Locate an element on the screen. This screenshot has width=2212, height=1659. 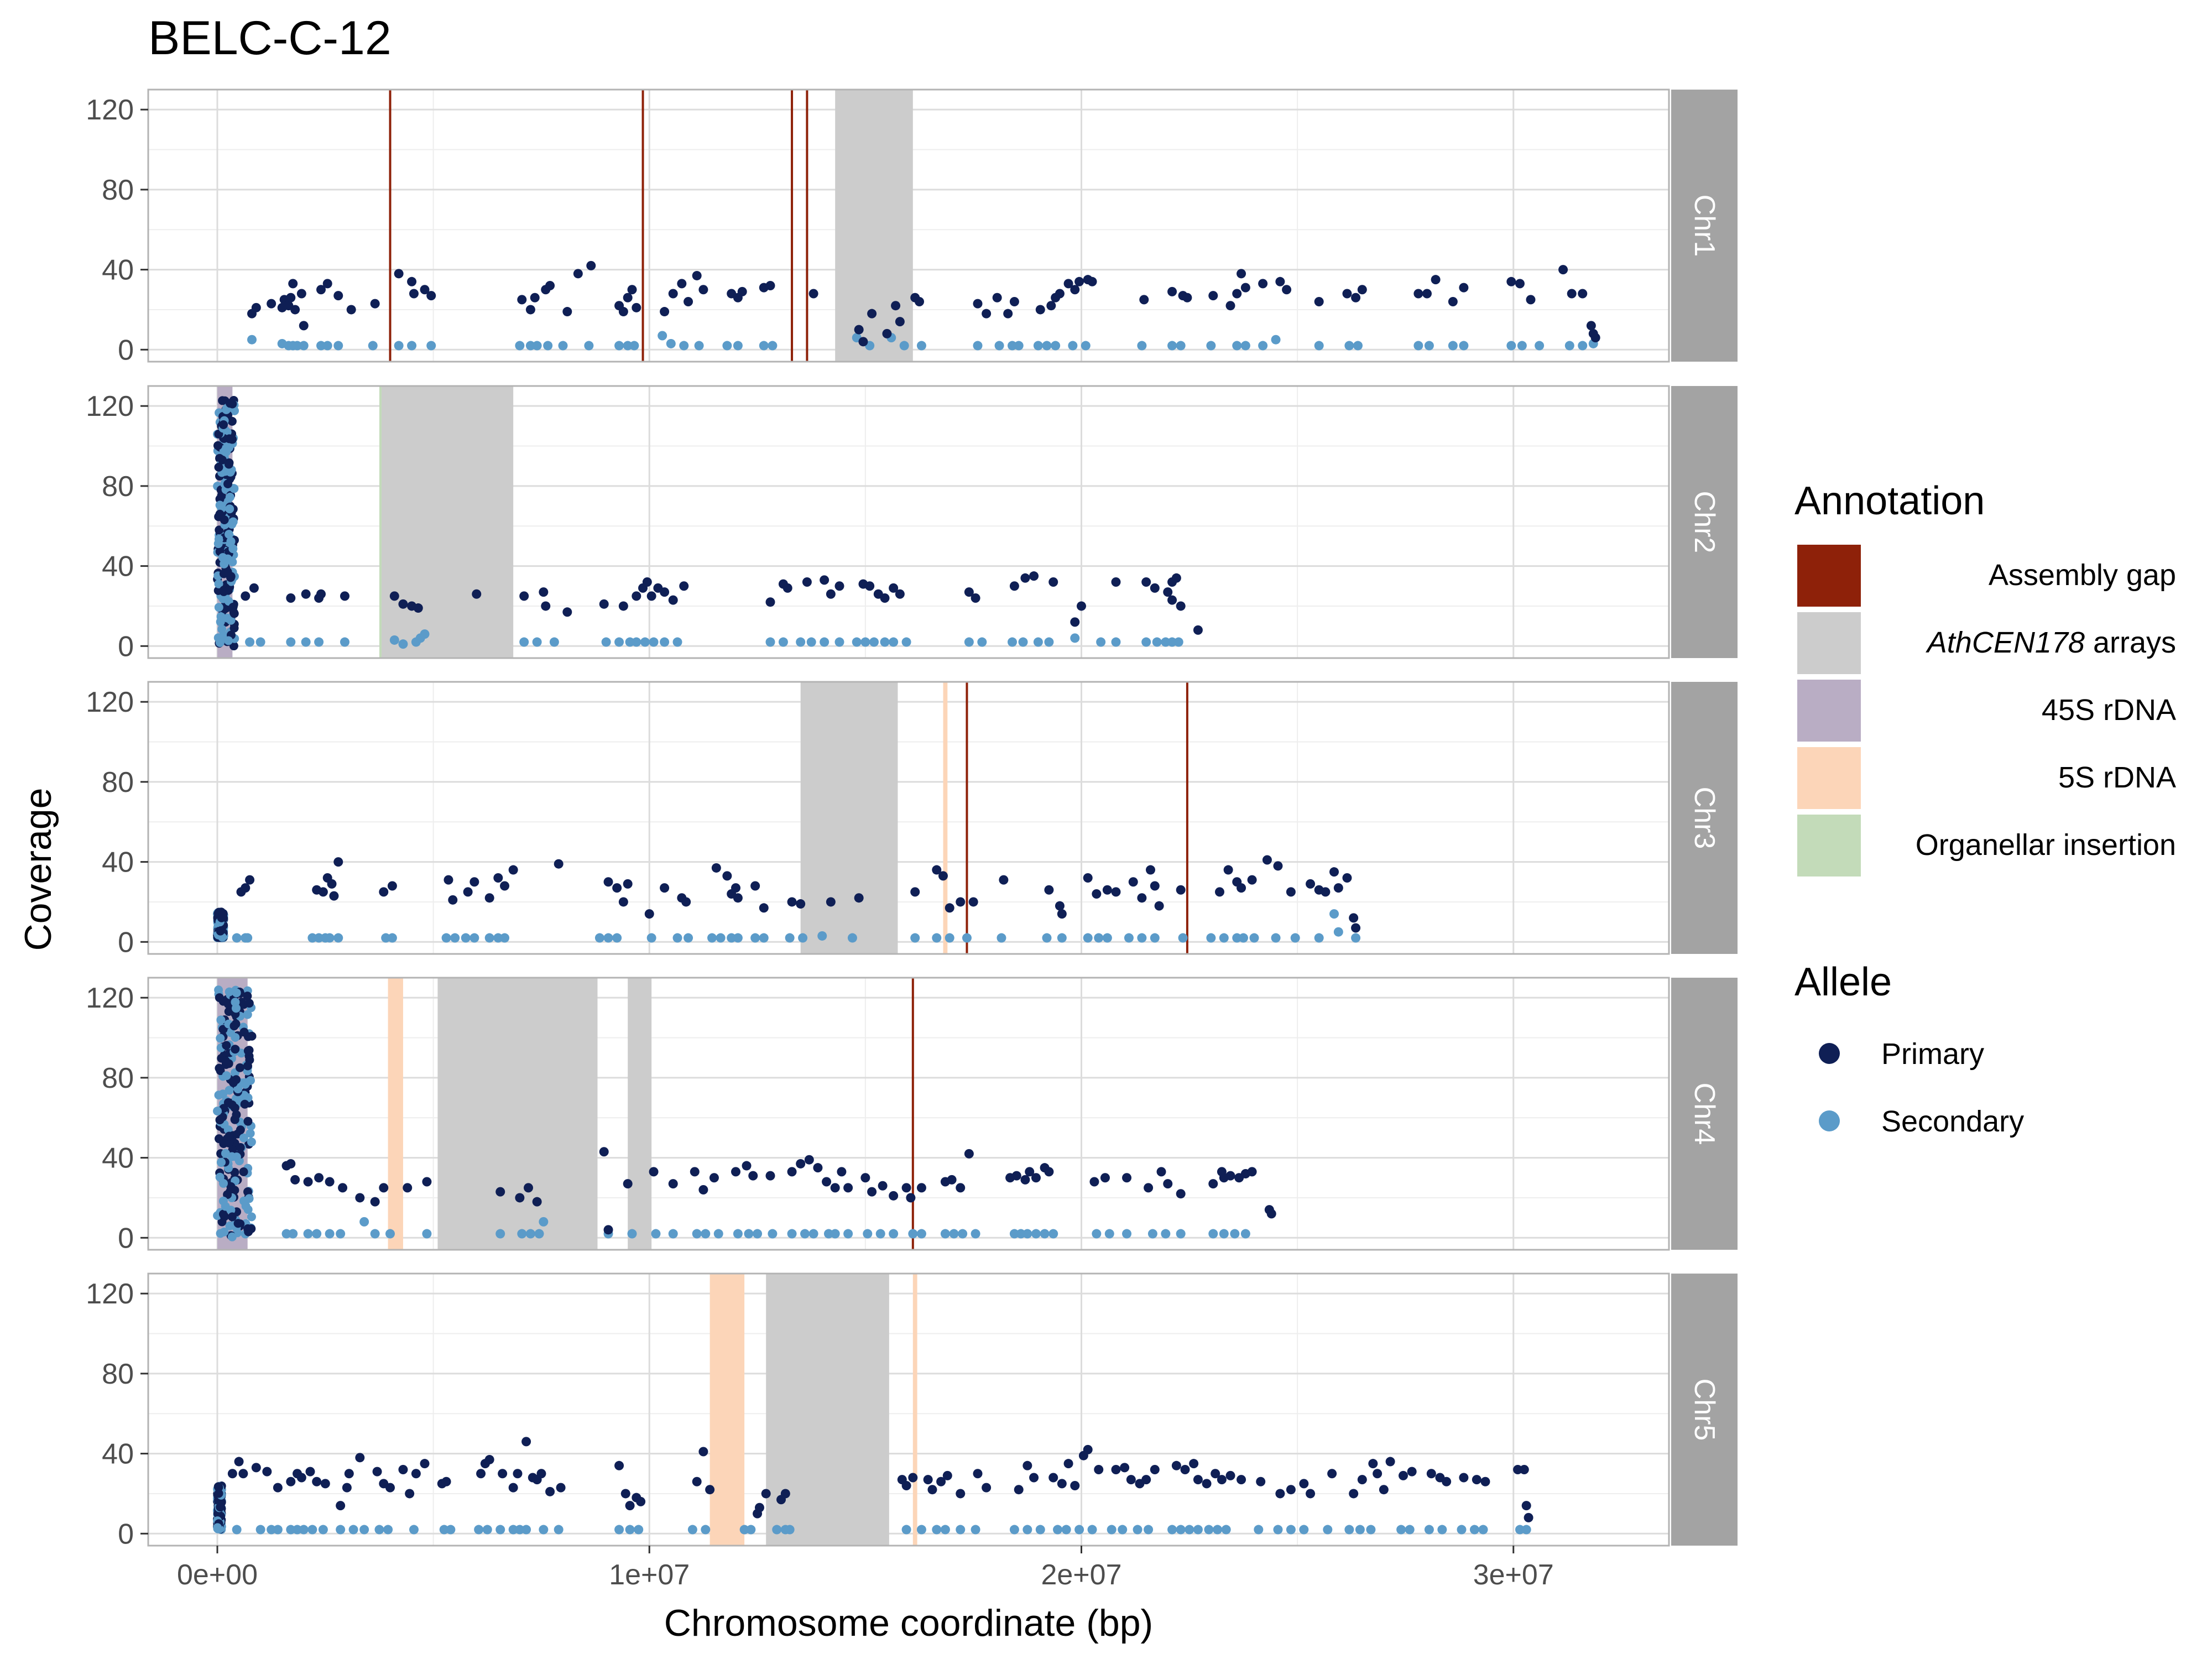
legend-title-annotation: Annotation is located at coordinates (1890, 501).